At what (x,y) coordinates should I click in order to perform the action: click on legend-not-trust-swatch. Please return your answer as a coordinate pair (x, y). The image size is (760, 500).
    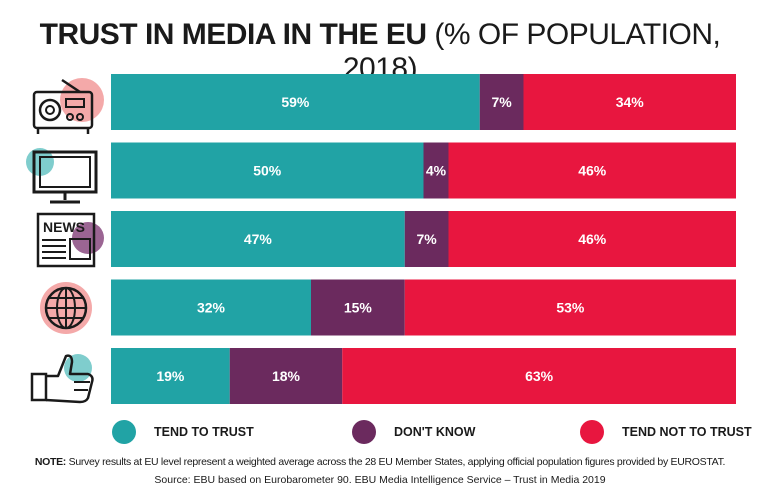
    Looking at the image, I should click on (592, 432).